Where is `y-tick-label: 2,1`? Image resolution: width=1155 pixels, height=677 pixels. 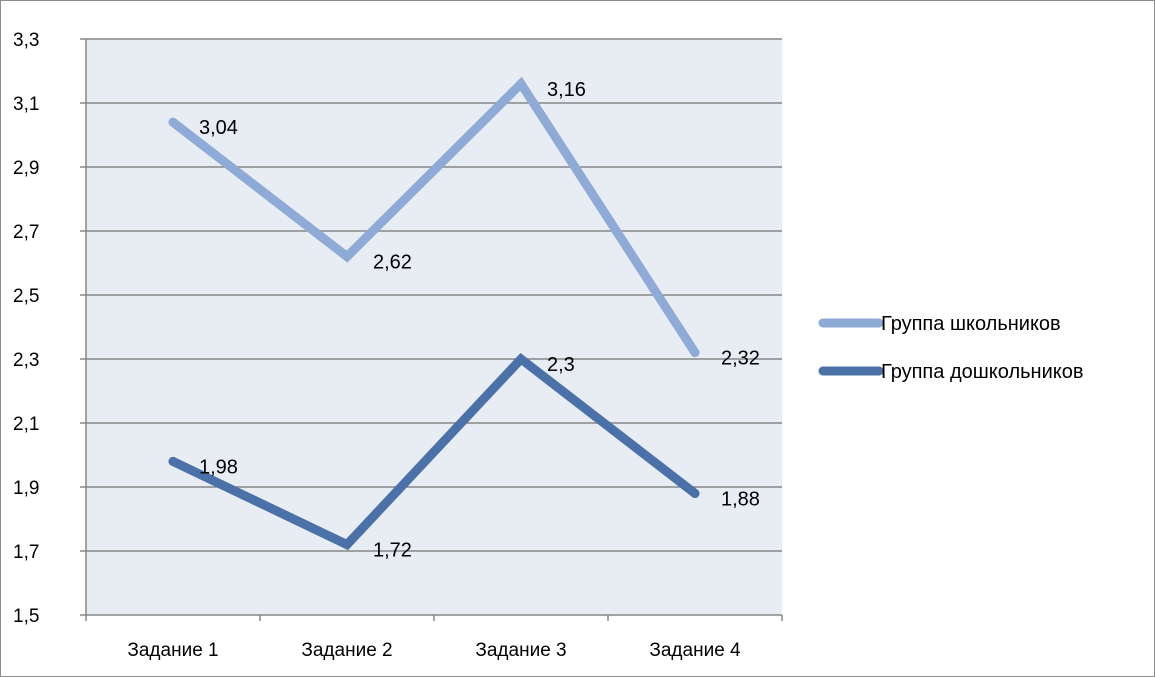
y-tick-label: 2,1 is located at coordinates (26, 424).